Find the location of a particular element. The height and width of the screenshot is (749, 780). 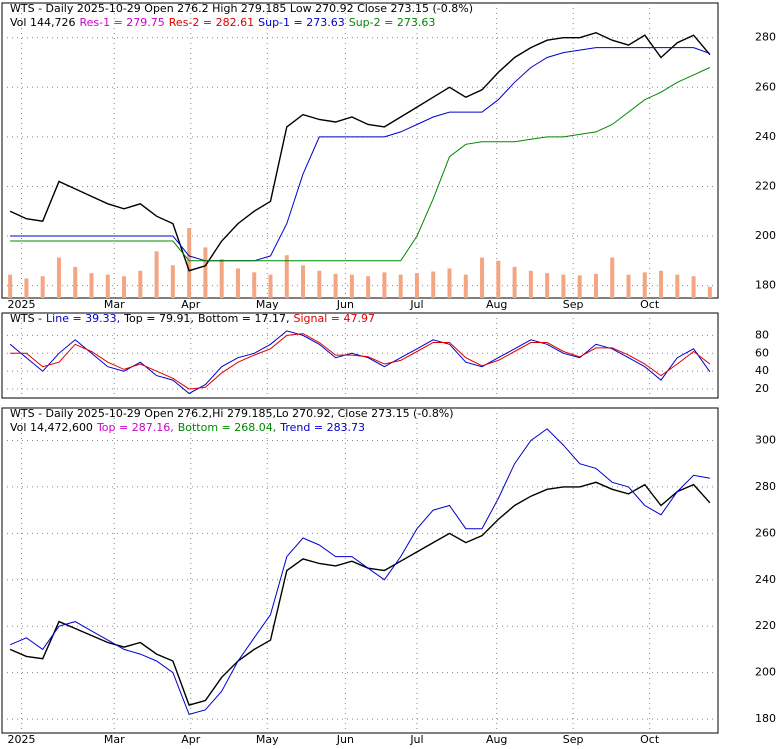

header-text: Res-1 = 279.75 is located at coordinates (121, 22).